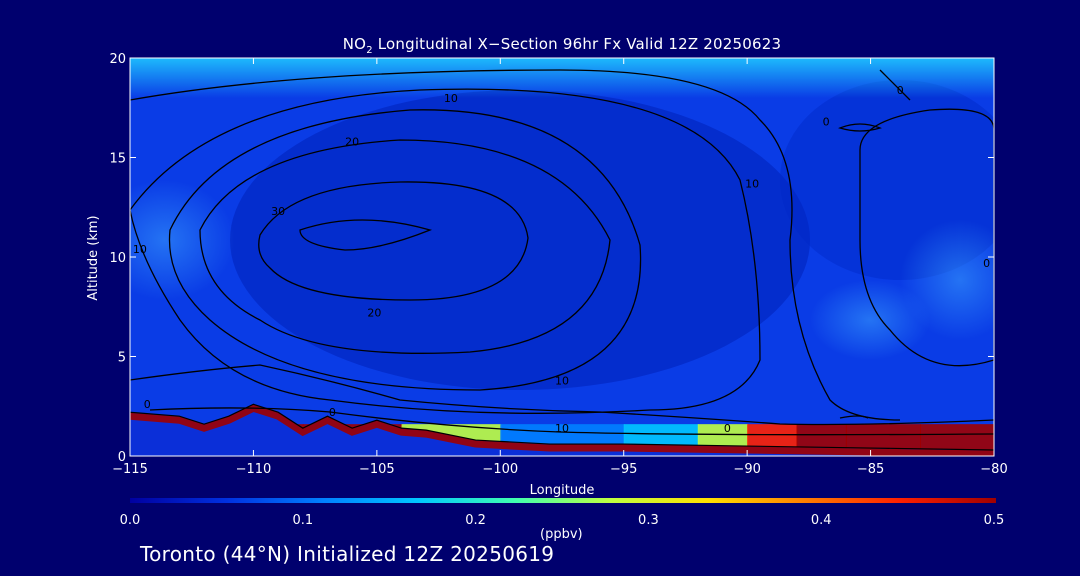 This screenshot has height=576, width=1080. Describe the element at coordinates (623, 469) in the screenshot. I see `x-tick-label: −95` at that location.